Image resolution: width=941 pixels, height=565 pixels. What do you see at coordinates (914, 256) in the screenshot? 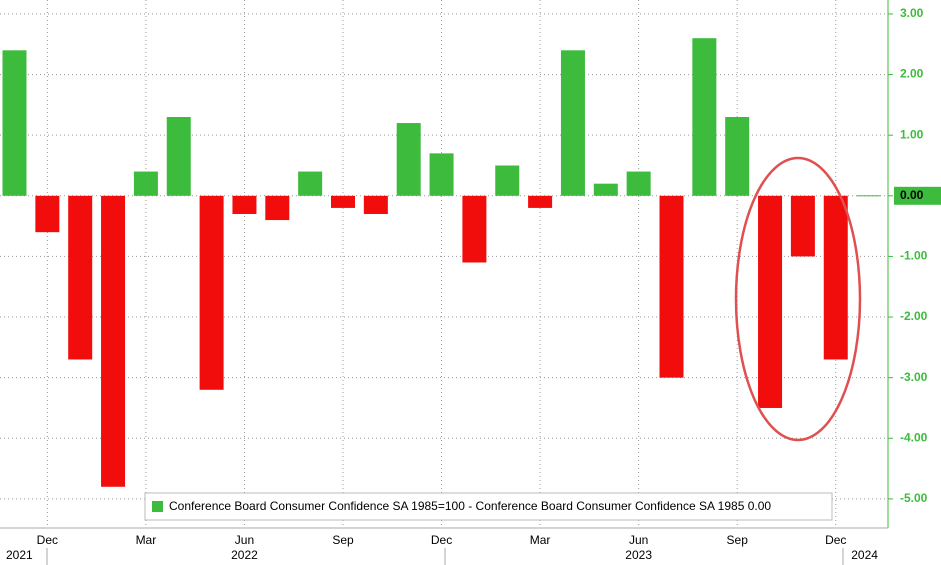
I see `y-tick-label: -1.00` at bounding box center [914, 256].